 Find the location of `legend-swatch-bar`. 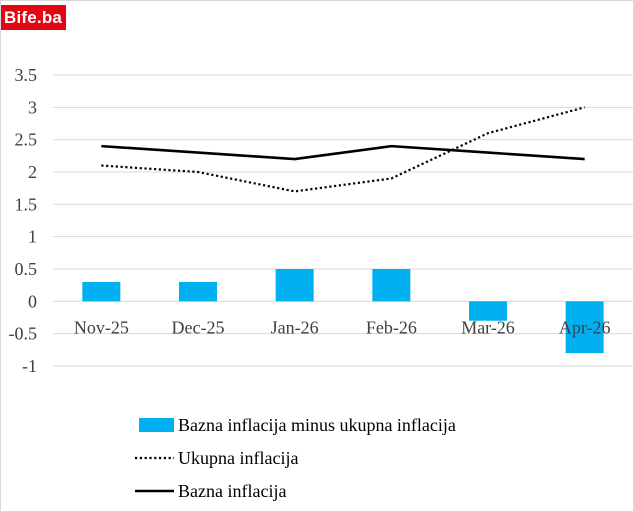

legend-swatch-bar is located at coordinates (156, 425).